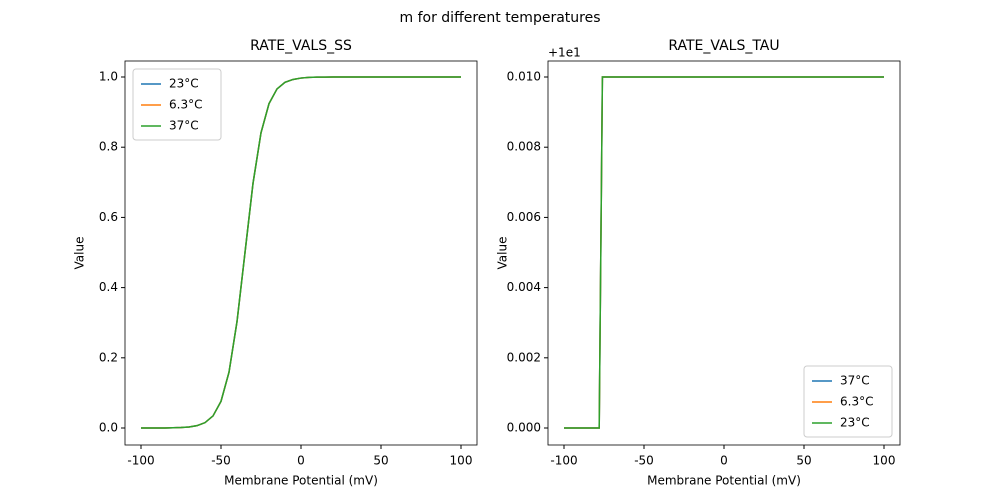  Describe the element at coordinates (108, 287) in the screenshot. I see `y-tick-label: 0.4` at that location.